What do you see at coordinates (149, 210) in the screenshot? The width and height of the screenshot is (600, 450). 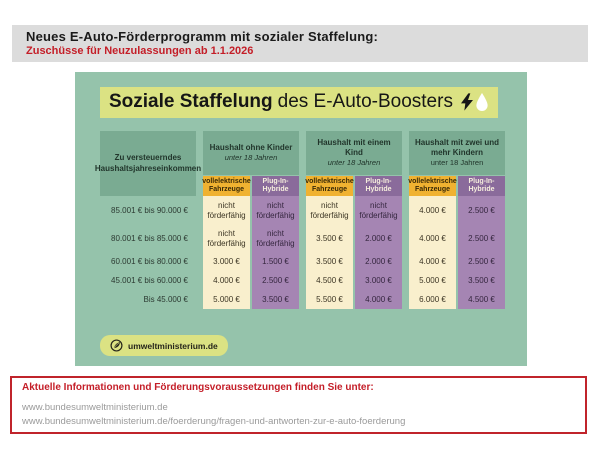 I see `income-bracket: 85.001 € bis 90.000 €` at bounding box center [149, 210].